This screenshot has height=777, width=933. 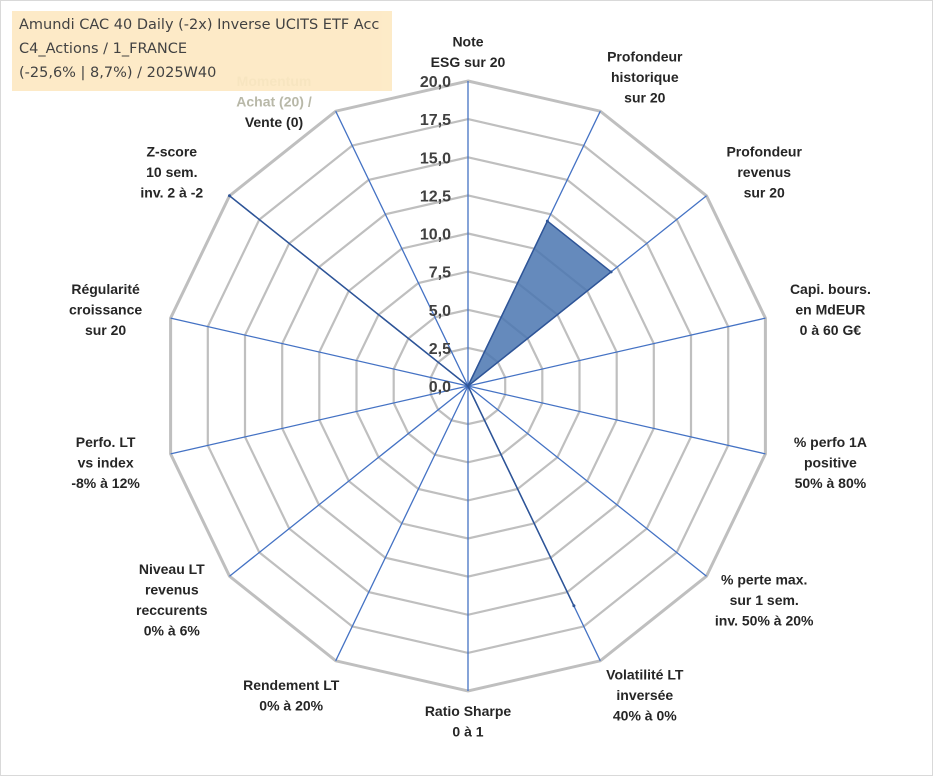 I want to click on tick-label: 10,0, so click(x=435, y=235).